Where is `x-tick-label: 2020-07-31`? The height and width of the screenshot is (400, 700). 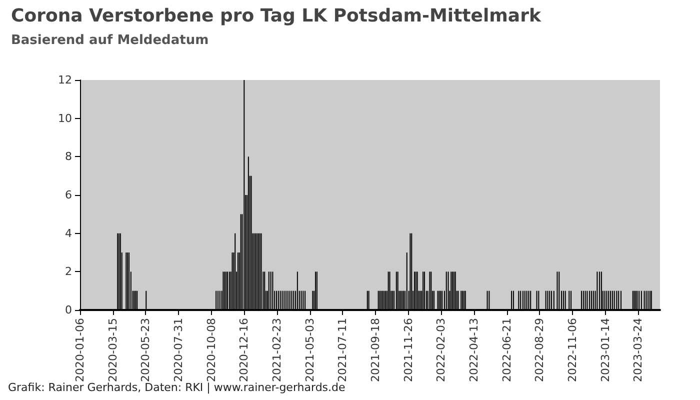
x-tick-label: 2020-07-31 is located at coordinates (178, 350).